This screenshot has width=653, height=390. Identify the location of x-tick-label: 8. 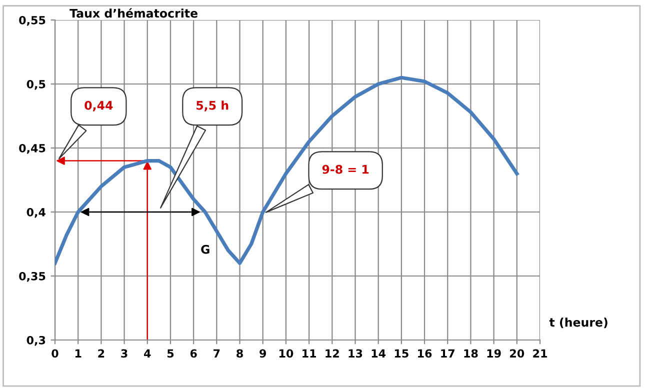
(239, 353).